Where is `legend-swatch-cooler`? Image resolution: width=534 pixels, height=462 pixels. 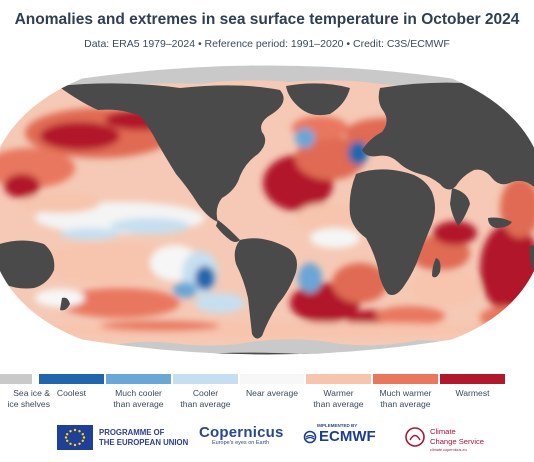 legend-swatch-cooler is located at coordinates (205, 379).